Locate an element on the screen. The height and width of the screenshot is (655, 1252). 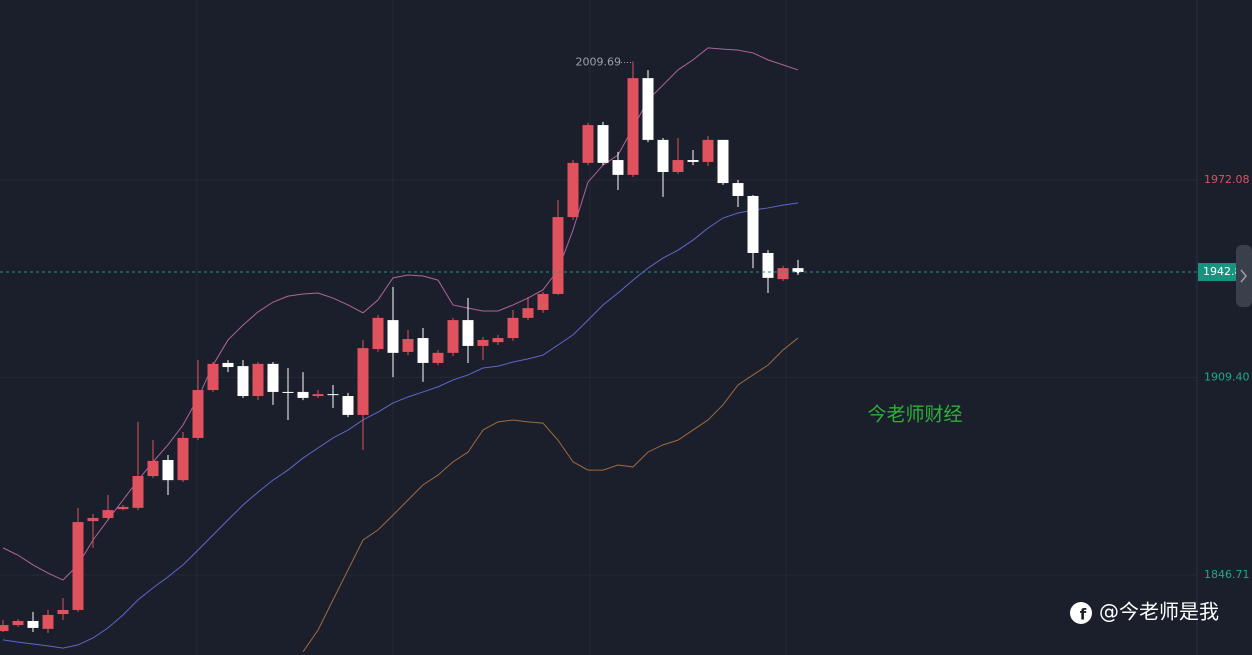
icon-circle is located at coordinates (1081, 613).